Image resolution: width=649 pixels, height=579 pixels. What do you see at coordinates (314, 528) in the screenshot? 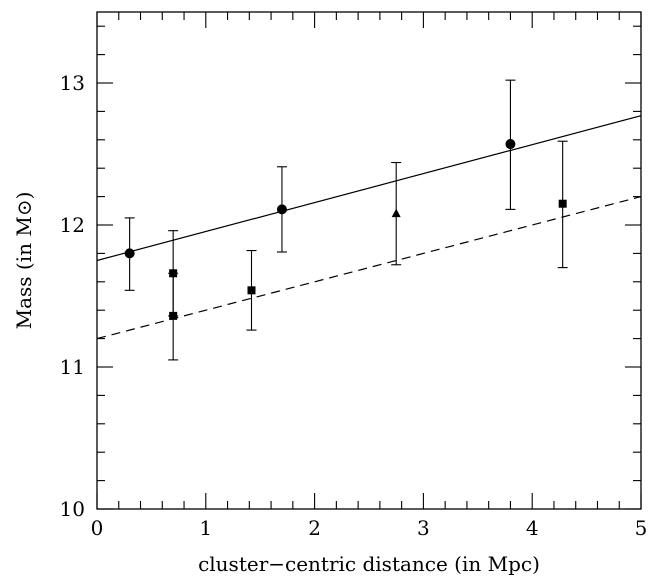
I see `x-tick-label: 2` at bounding box center [314, 528].